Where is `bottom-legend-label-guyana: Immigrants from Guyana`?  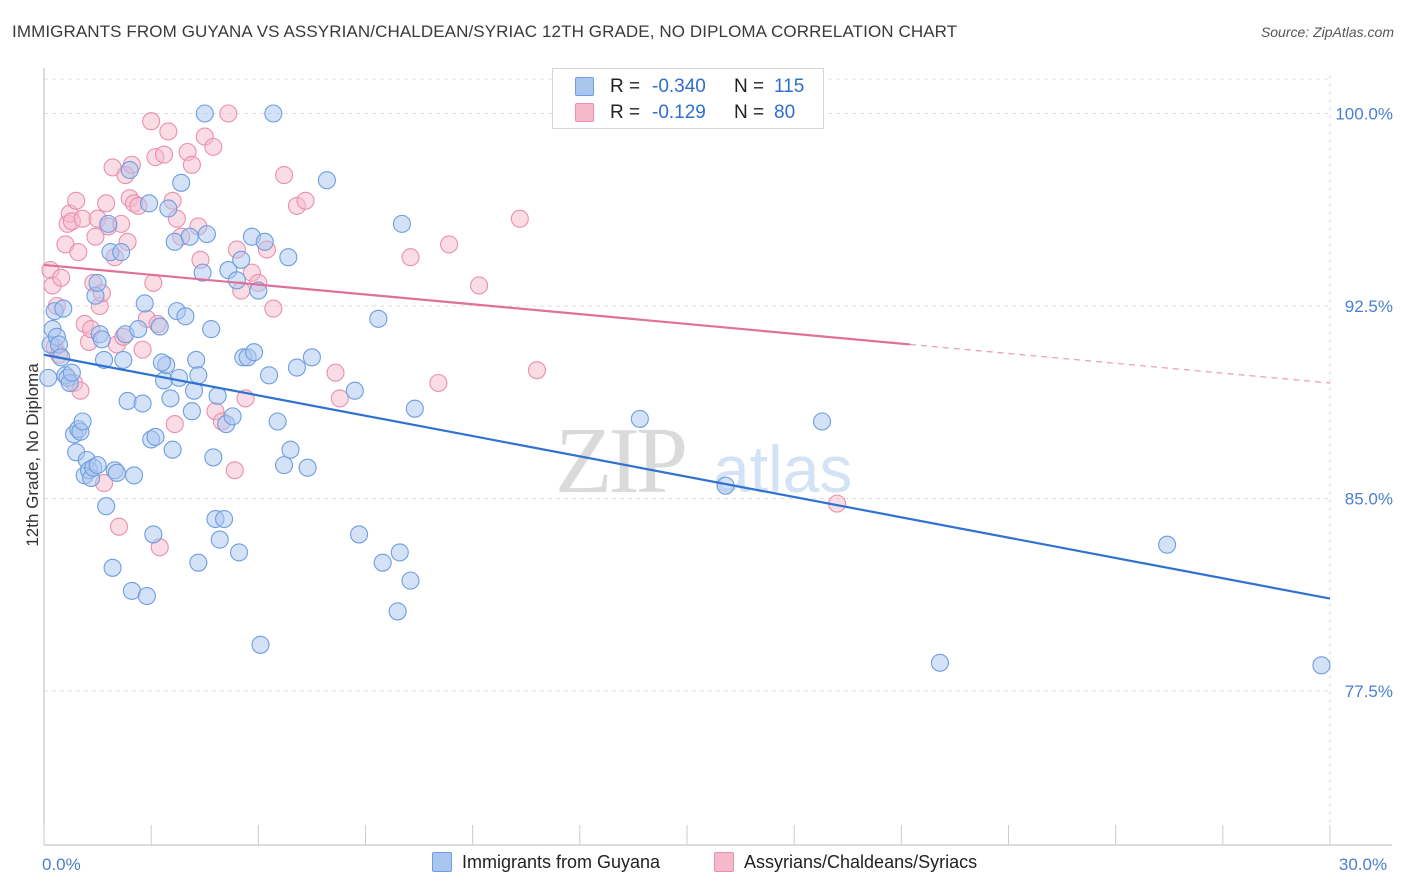
bottom-legend-label-guyana: Immigrants from Guyana is located at coordinates (561, 862).